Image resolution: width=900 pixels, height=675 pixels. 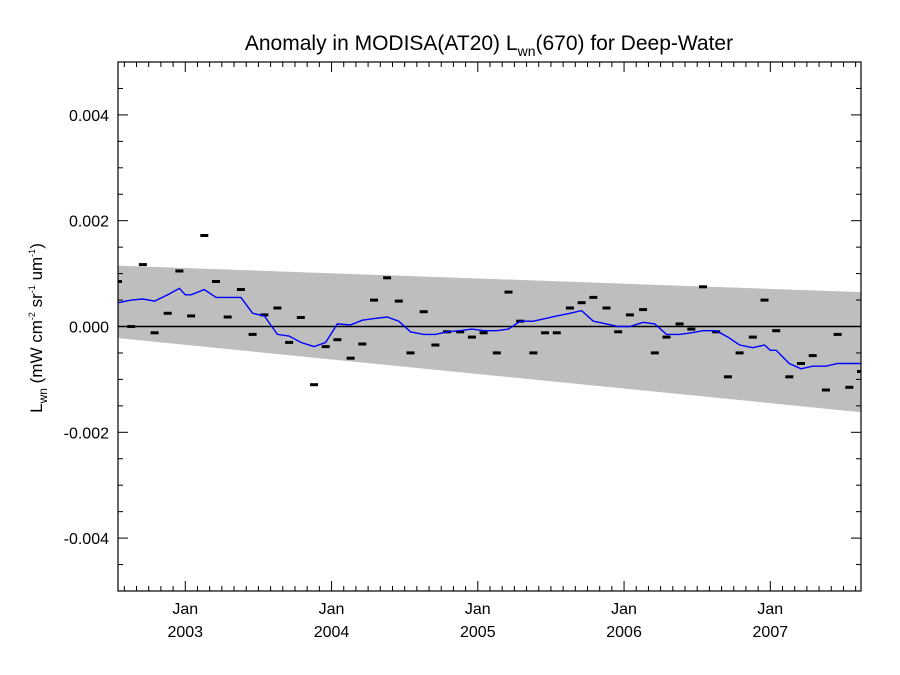 I want to click on y-tick-label: -0.002, so click(x=86, y=433).